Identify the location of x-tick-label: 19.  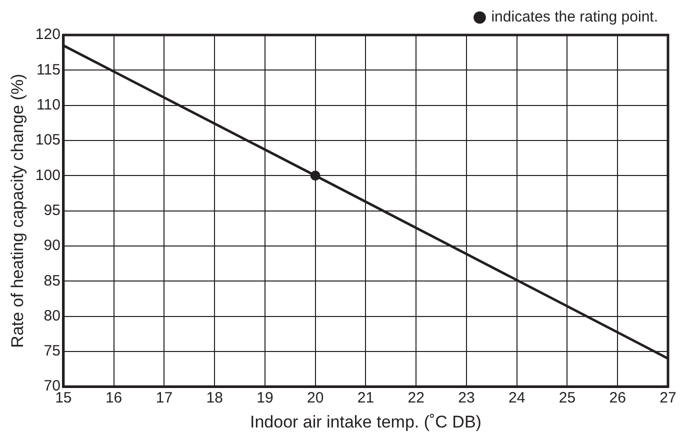
(265, 398).